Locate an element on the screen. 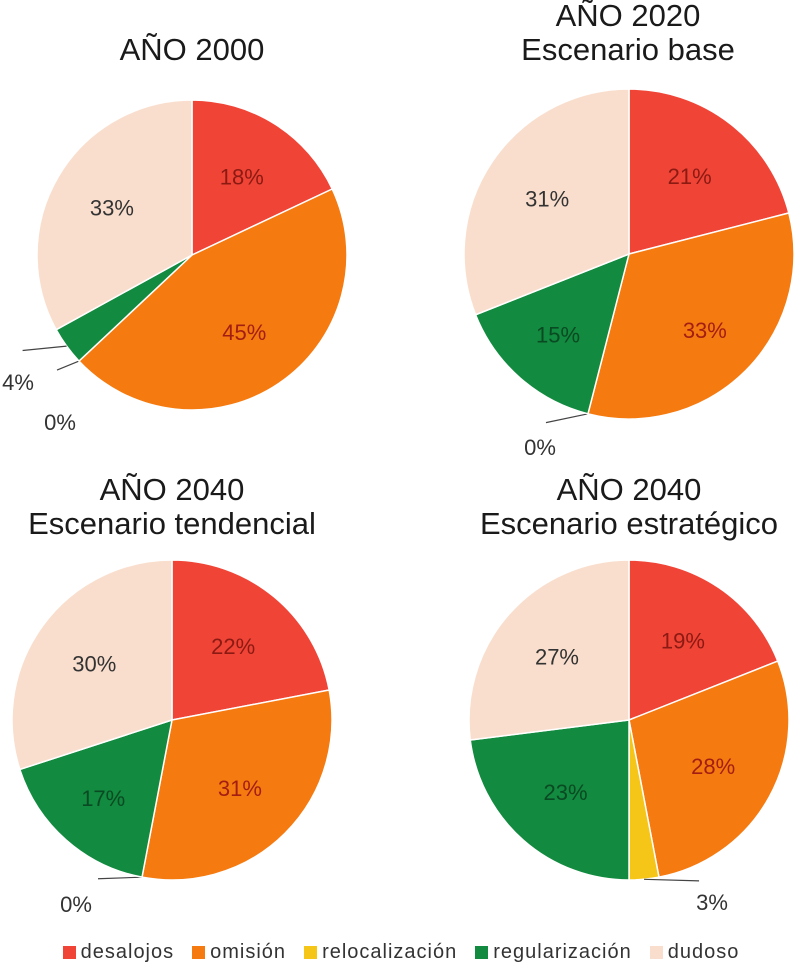 The width and height of the screenshot is (802, 971). data-label: 27% is located at coordinates (557, 657).